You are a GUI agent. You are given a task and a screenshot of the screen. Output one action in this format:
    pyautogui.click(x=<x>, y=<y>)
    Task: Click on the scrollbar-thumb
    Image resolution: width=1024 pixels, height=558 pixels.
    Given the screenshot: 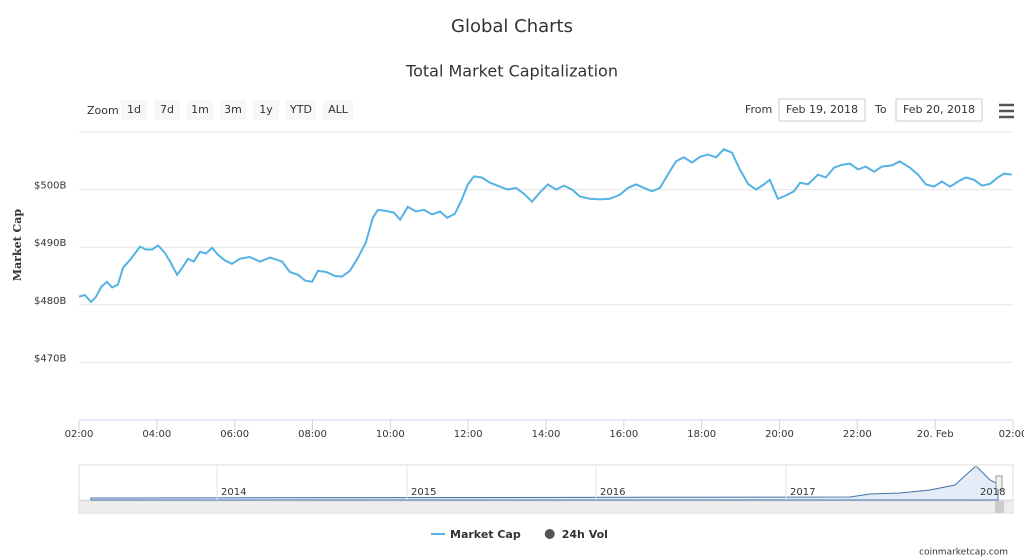 What is the action you would take?
    pyautogui.click(x=999, y=507)
    